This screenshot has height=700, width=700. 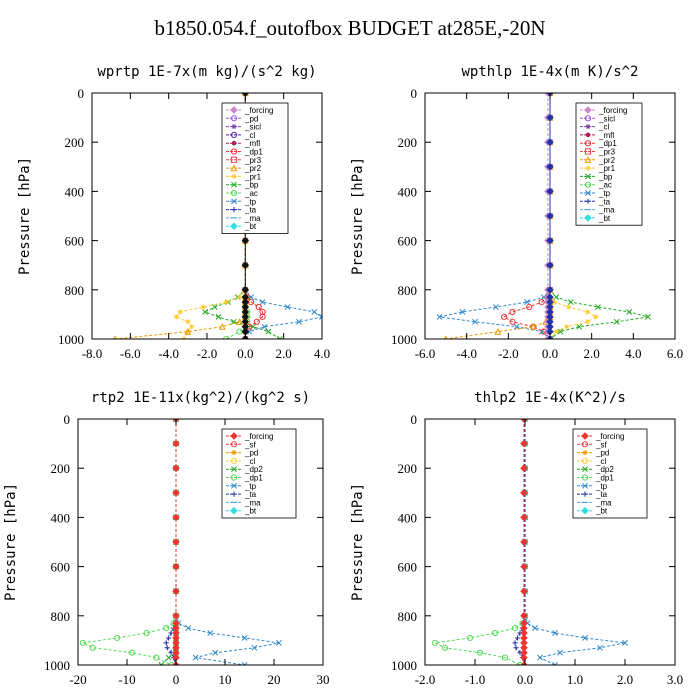 What do you see at coordinates (250, 444) in the screenshot?
I see `legend-entry: _sf` at bounding box center [250, 444].